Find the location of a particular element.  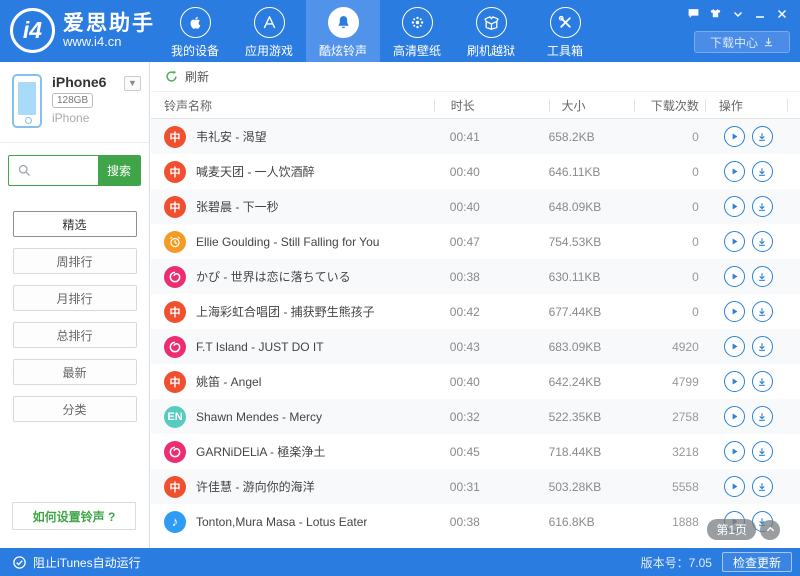

ringtone-downloads: 5558 is located at coordinates (685, 486).